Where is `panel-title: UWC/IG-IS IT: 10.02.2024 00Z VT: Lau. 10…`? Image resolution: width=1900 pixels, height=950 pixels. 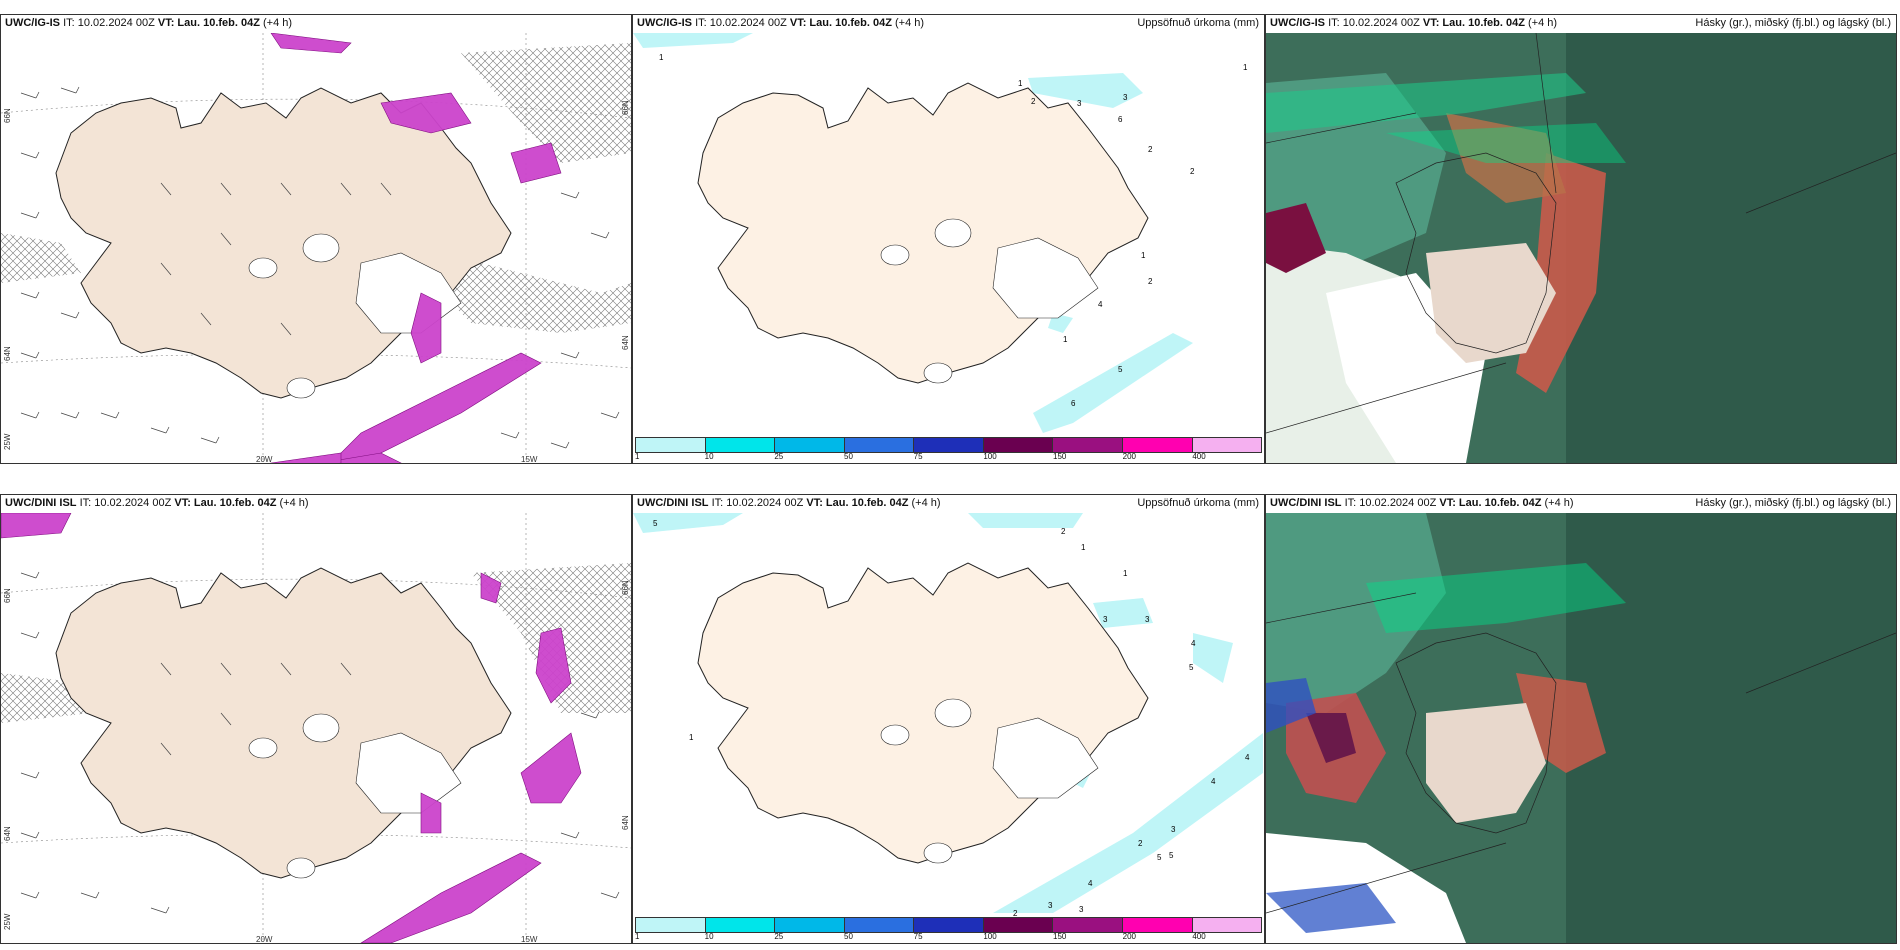 panel-title: UWC/IG-IS IT: 10.02.2024 00Z VT: Lau. 10… is located at coordinates (149, 23).